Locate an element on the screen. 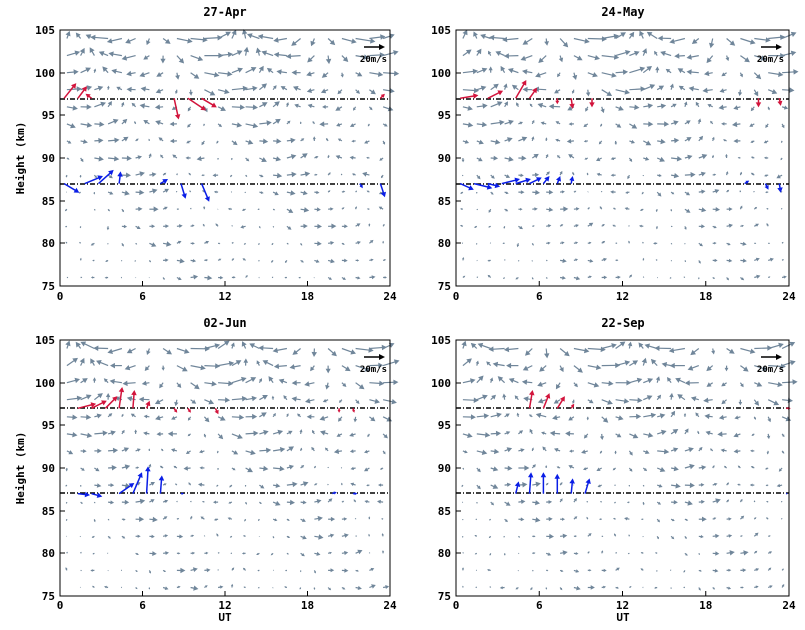  highlight-vector-97km-head is located at coordinates (177, 117).